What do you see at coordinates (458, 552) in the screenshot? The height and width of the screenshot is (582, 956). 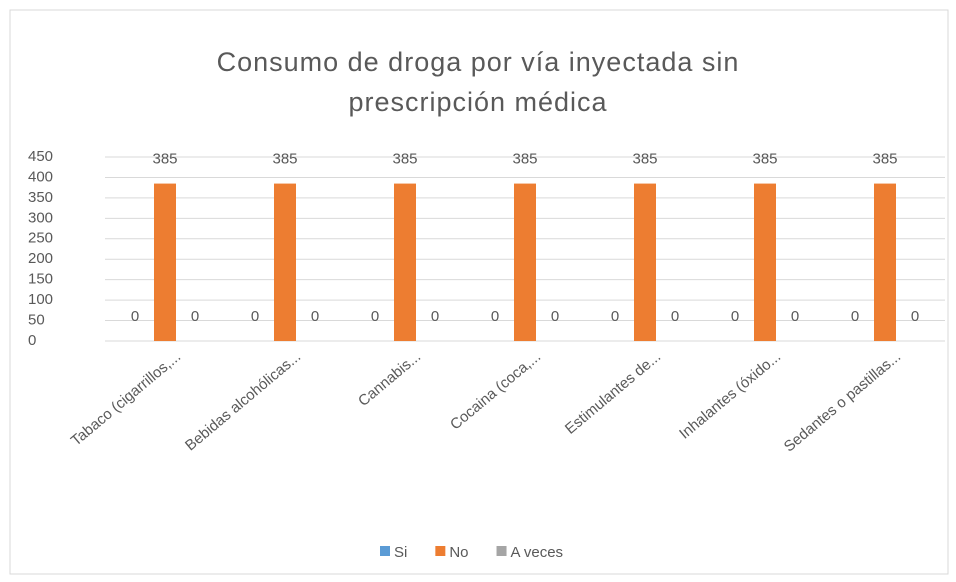 I see `legend-label: No` at bounding box center [458, 552].